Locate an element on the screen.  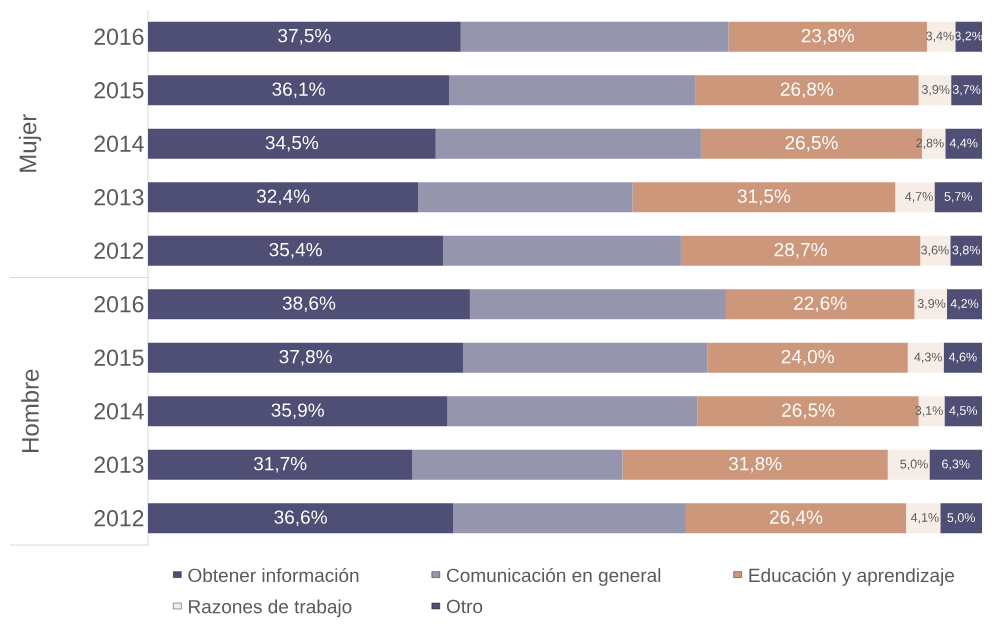
data-label: 36,6% is located at coordinates (300, 518).